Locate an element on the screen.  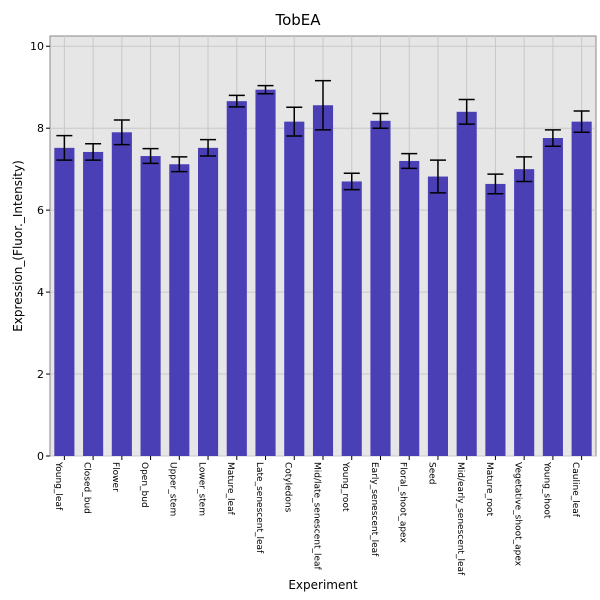
x-tick-label: Young_leaf is located at coordinates (58, 486).